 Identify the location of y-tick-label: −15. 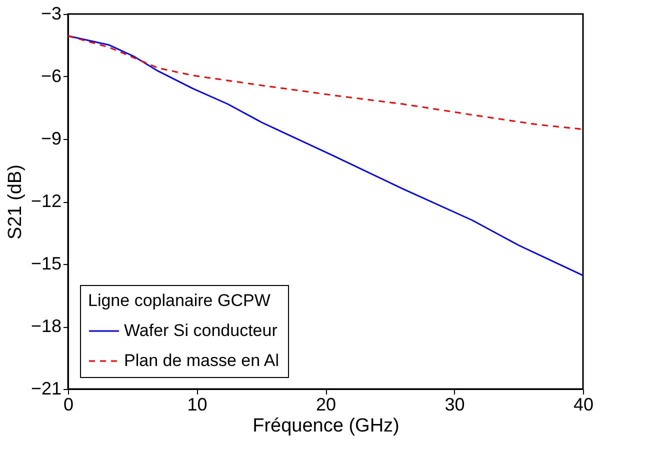
(46, 264).